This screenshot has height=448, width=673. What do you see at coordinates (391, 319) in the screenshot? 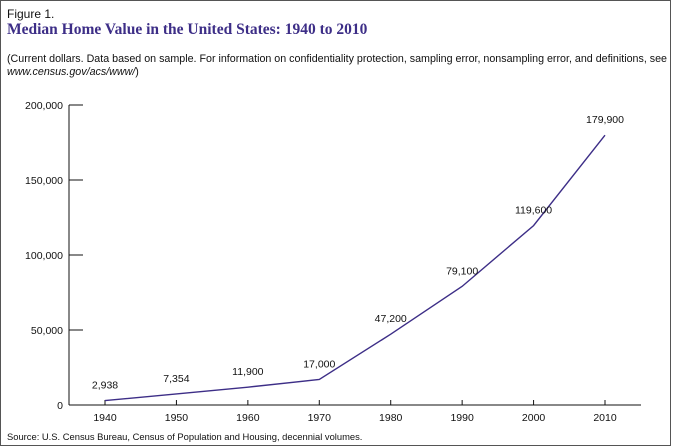
I see `data-label: 47,200` at bounding box center [391, 319].